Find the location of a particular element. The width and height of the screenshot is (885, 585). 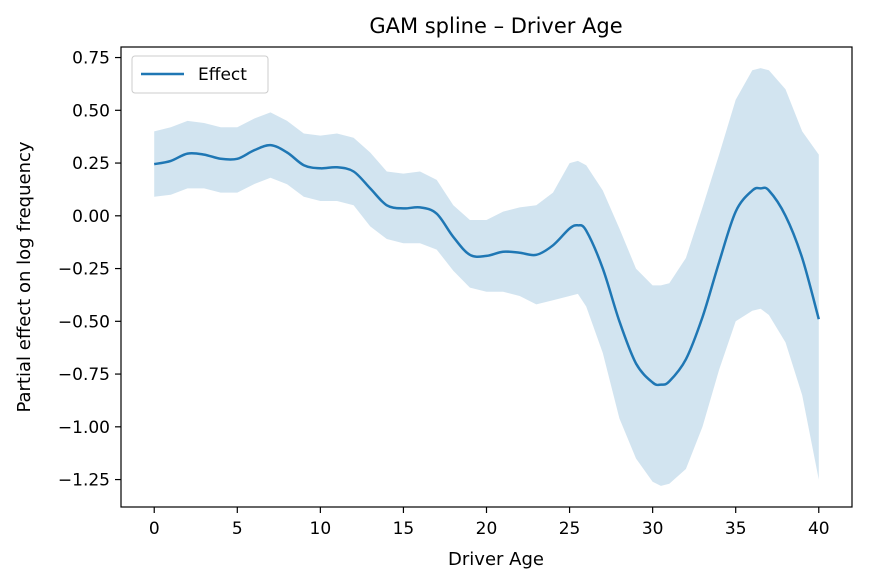

y-tick-label: 0.25 is located at coordinates (91, 164).